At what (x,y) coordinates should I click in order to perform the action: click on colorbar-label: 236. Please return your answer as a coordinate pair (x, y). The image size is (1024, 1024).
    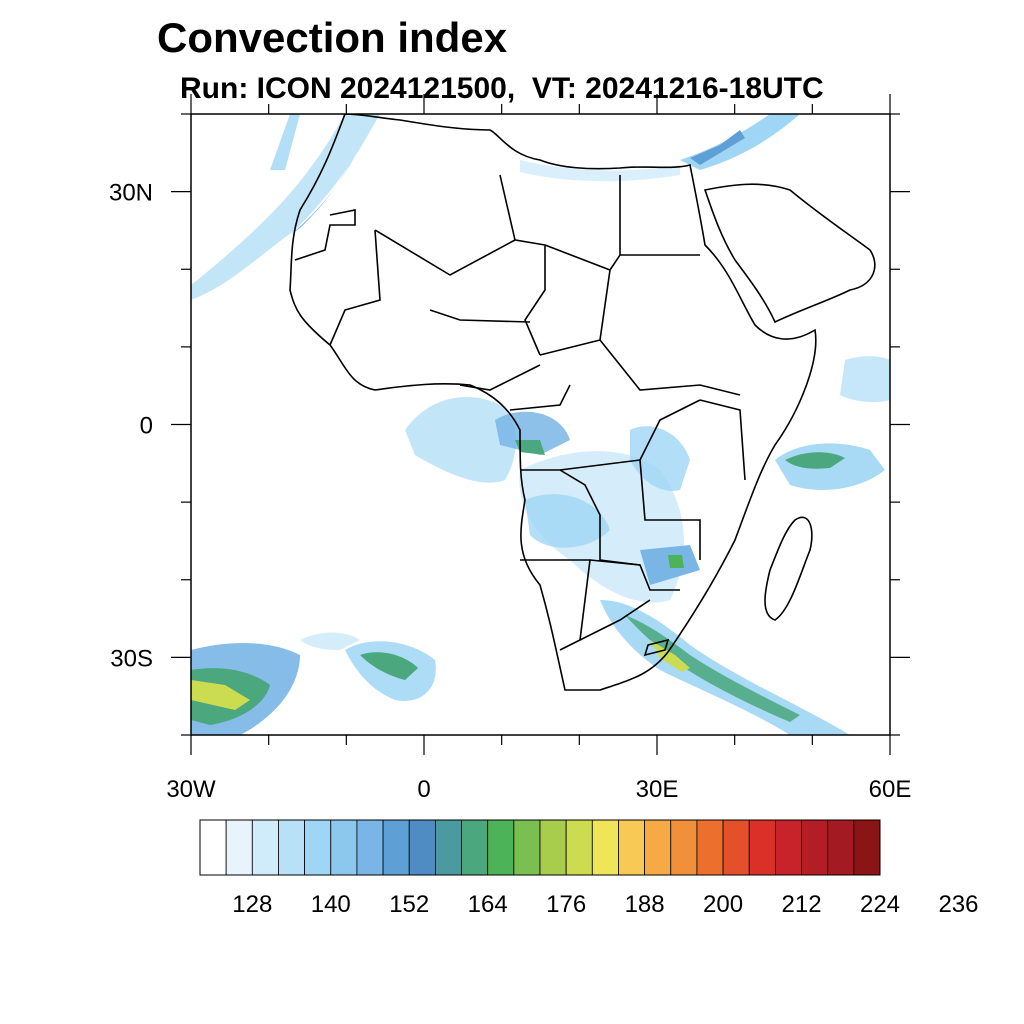
    Looking at the image, I should click on (958, 904).